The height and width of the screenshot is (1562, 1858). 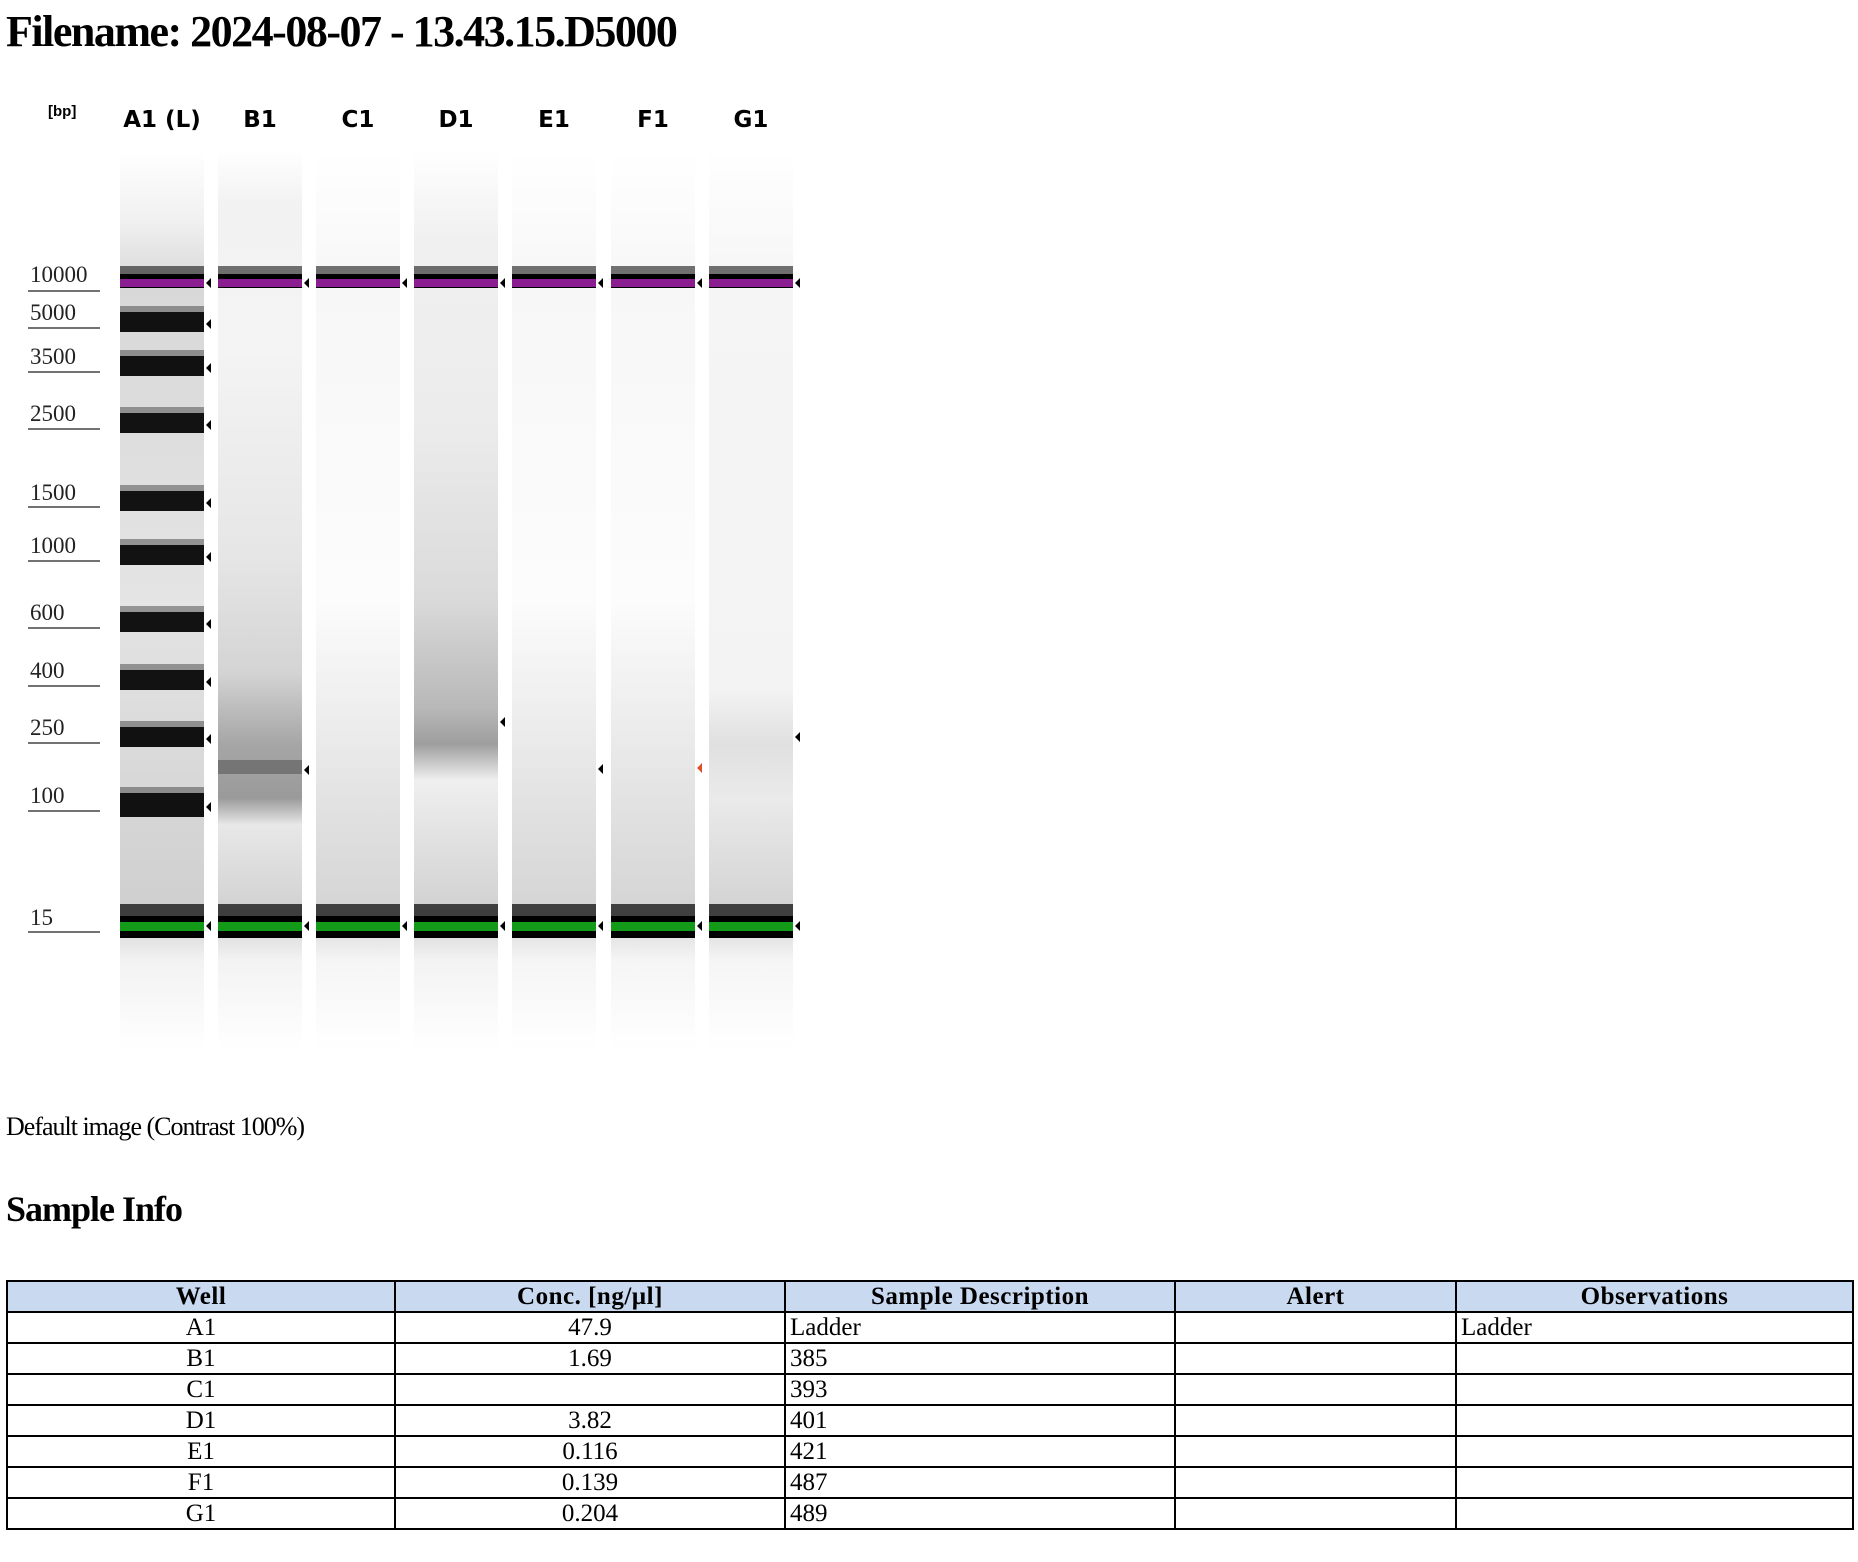 What do you see at coordinates (53, 492) in the screenshot?
I see `ladder-tick-label: 1500` at bounding box center [53, 492].